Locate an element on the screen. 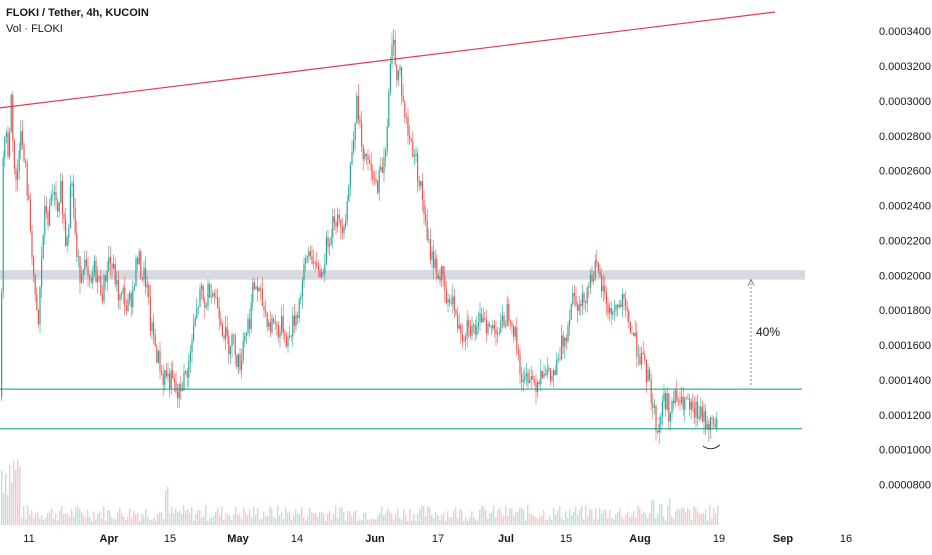 Image resolution: width=932 pixels, height=555 pixels. x-tick-label: 19 is located at coordinates (719, 539).